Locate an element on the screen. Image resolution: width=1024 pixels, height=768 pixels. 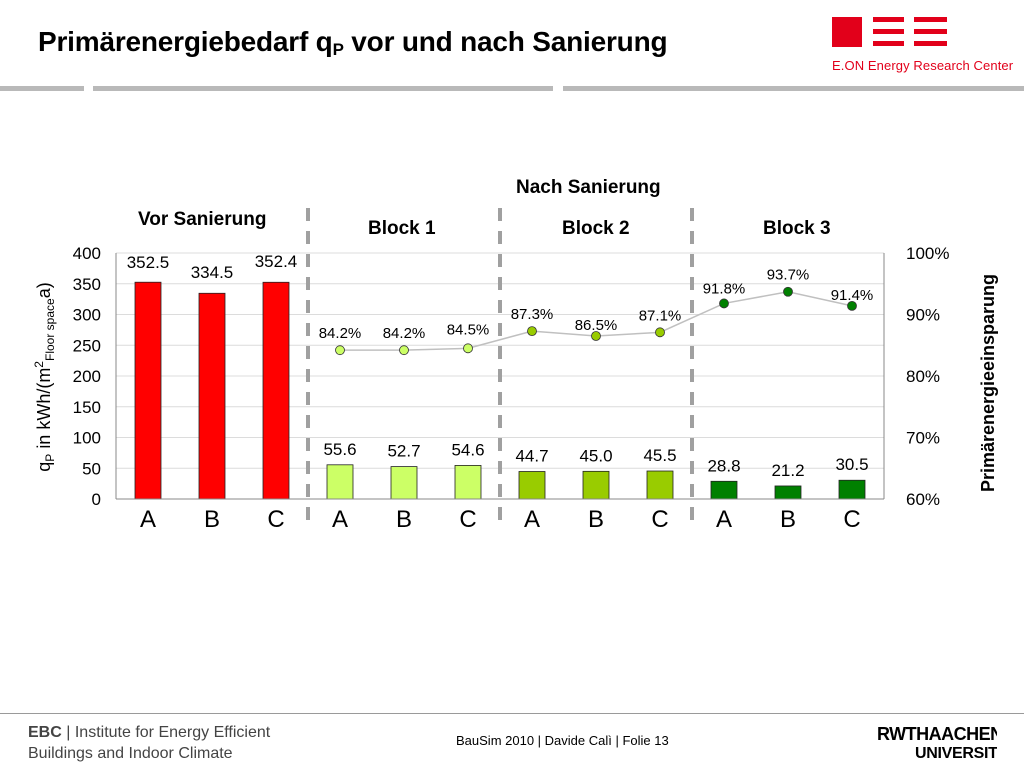
y-tick-label: 50 is located at coordinates (91, 468).